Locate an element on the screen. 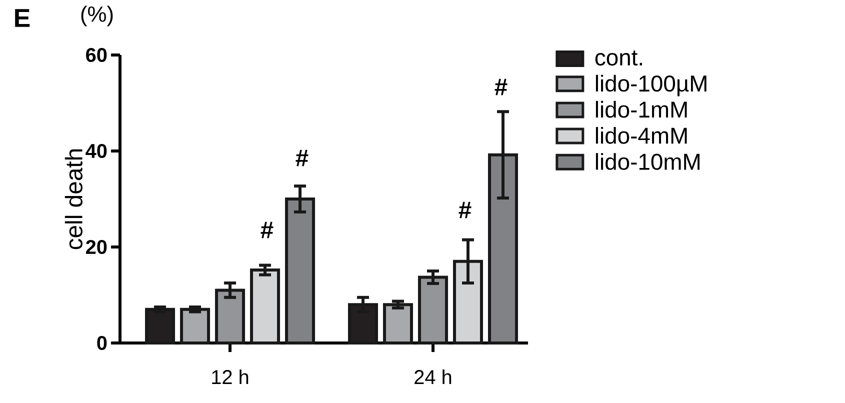  y-tick-label: 60 is located at coordinates (96, 55).